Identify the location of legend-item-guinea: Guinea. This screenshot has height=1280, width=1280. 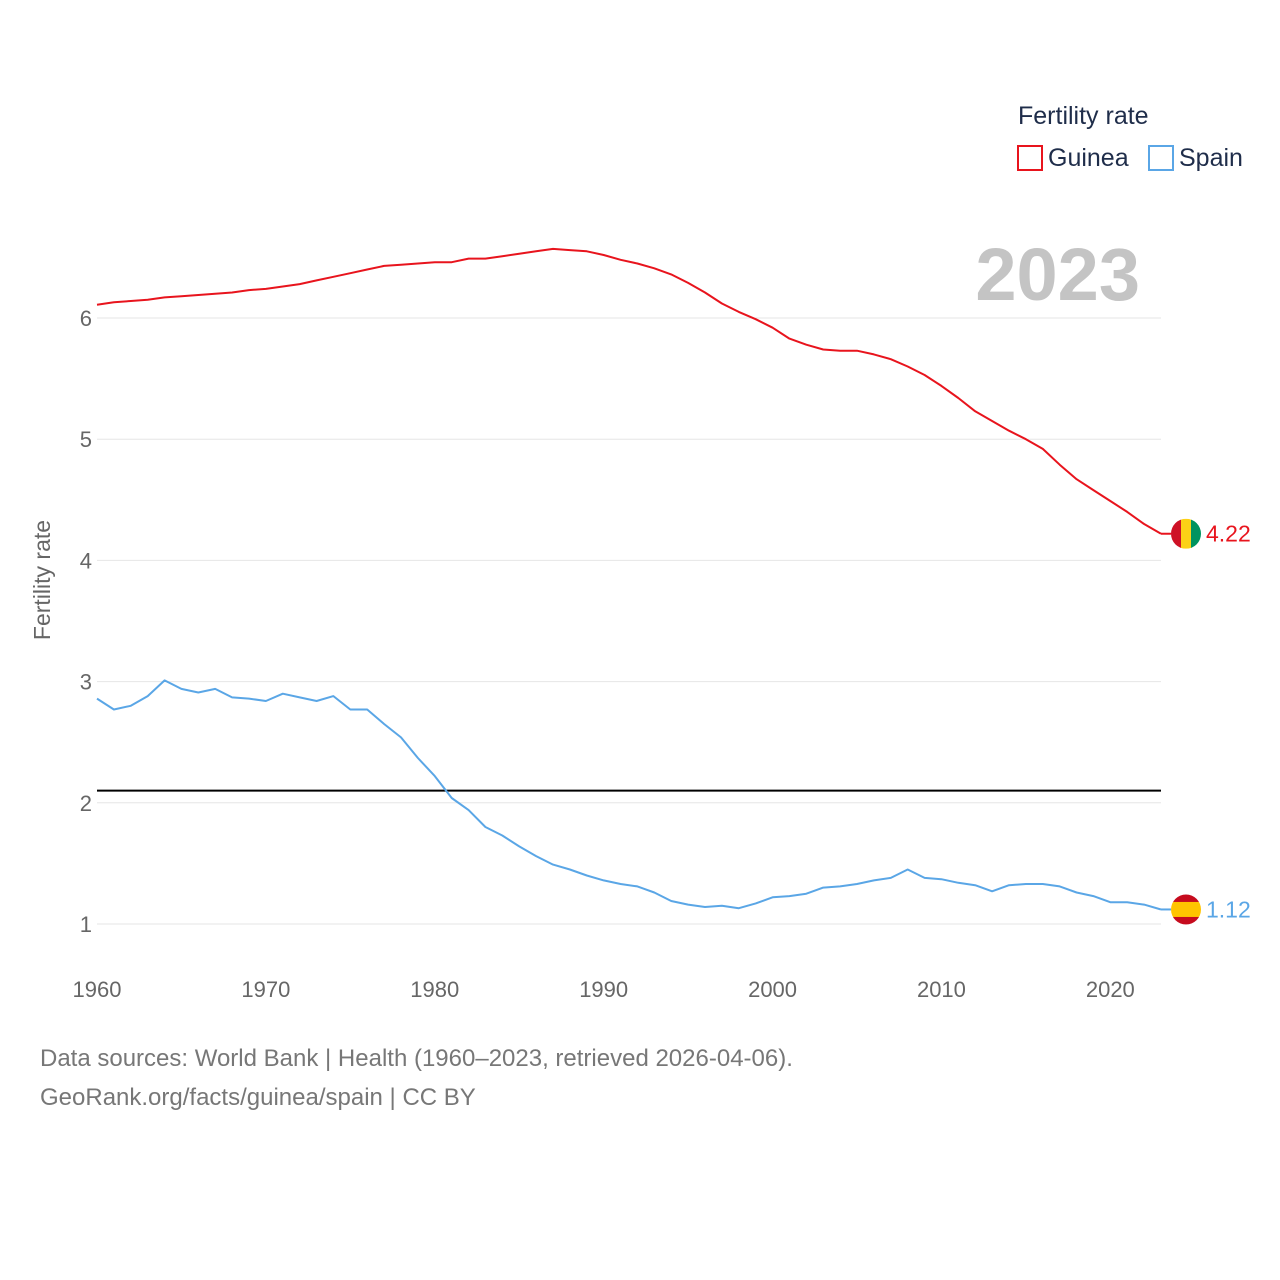
(1073, 158).